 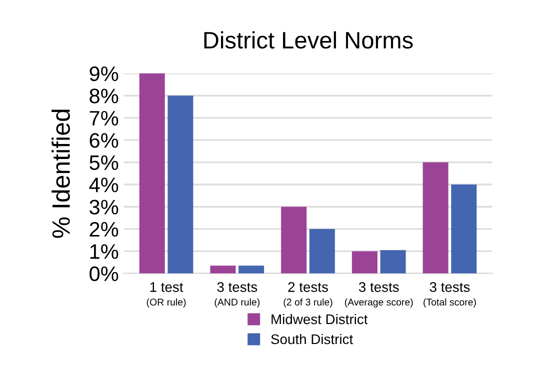 What do you see at coordinates (104, 162) in the screenshot?
I see `y-tick-label: 5%` at bounding box center [104, 162].